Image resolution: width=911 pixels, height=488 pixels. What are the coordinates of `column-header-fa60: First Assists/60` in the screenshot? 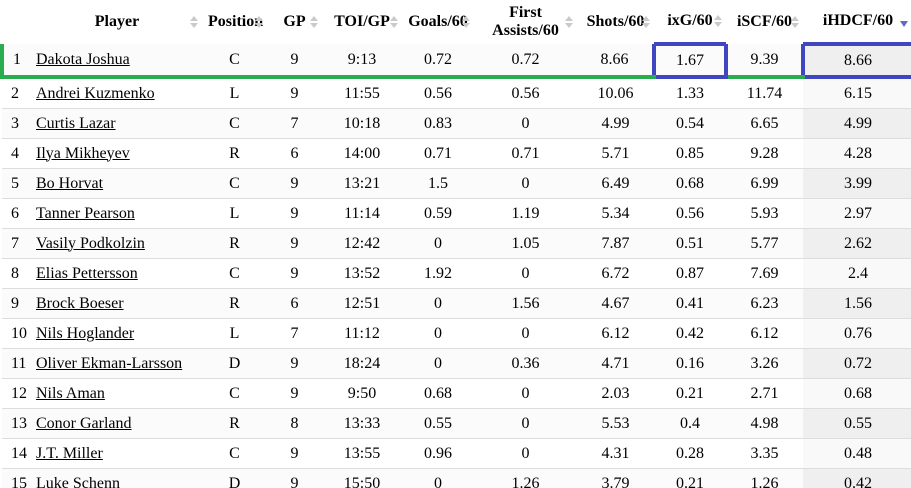 It's located at (525, 22).